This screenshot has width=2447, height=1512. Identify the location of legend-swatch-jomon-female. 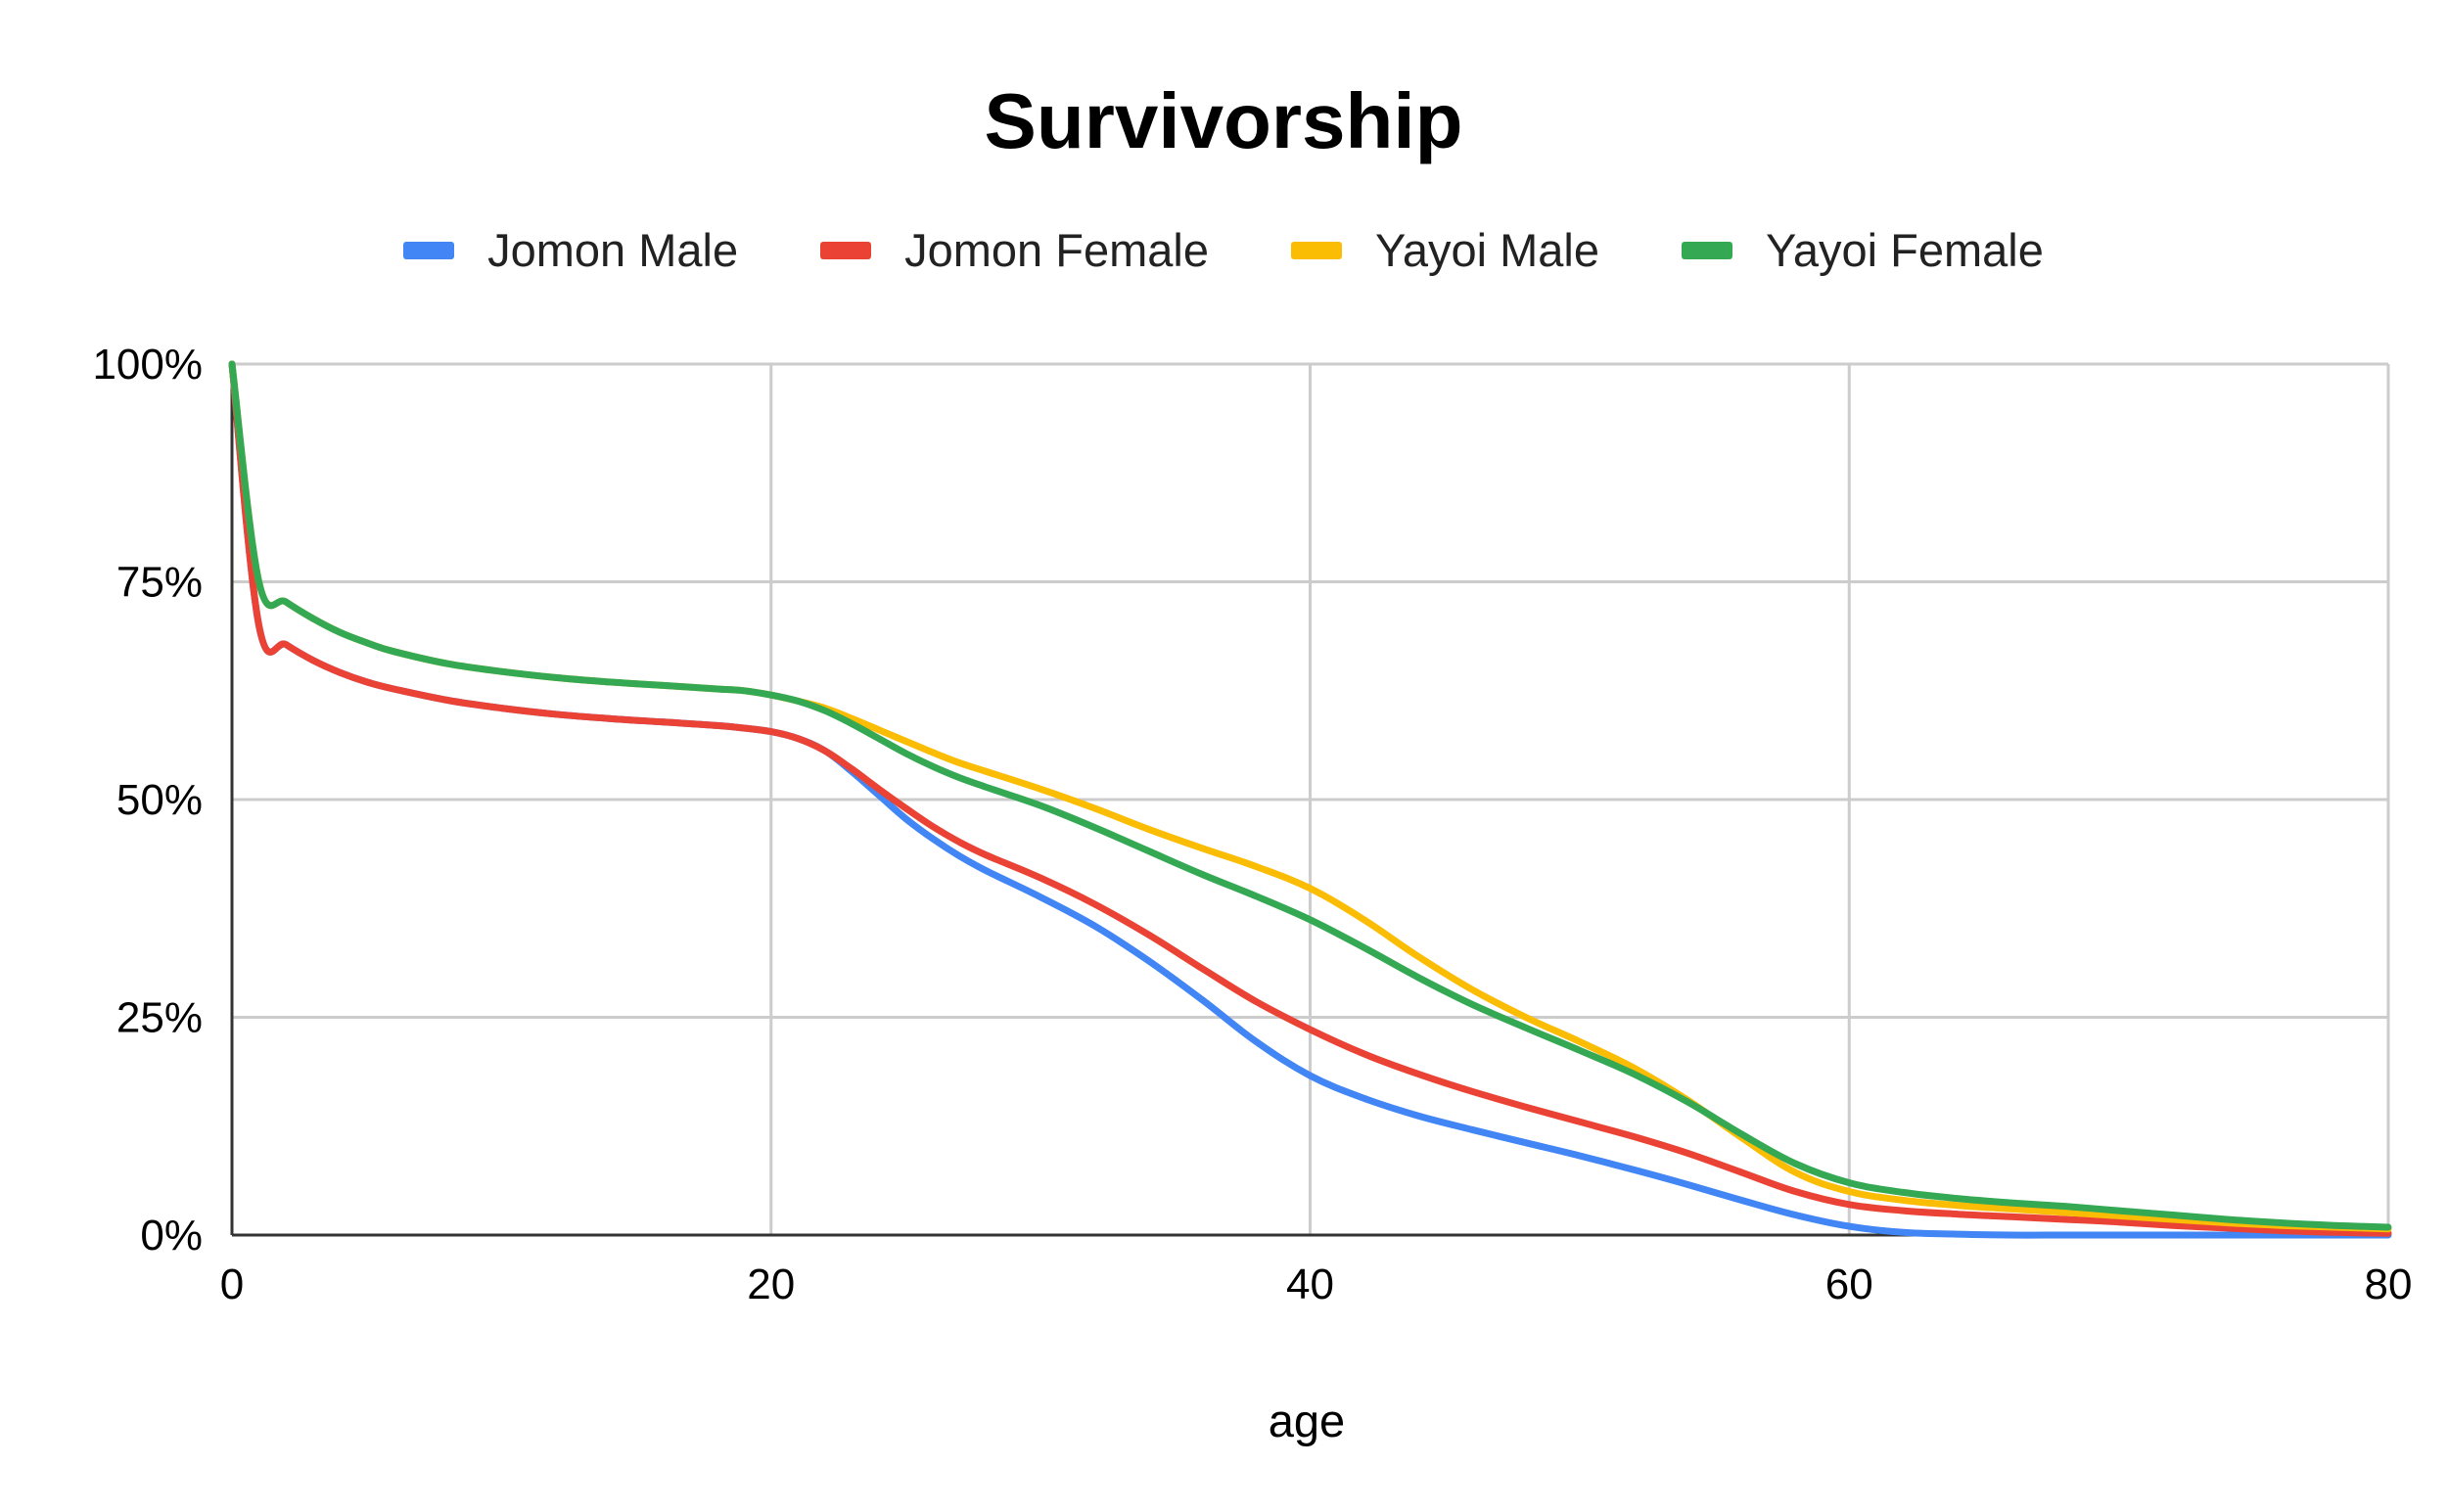
(846, 250).